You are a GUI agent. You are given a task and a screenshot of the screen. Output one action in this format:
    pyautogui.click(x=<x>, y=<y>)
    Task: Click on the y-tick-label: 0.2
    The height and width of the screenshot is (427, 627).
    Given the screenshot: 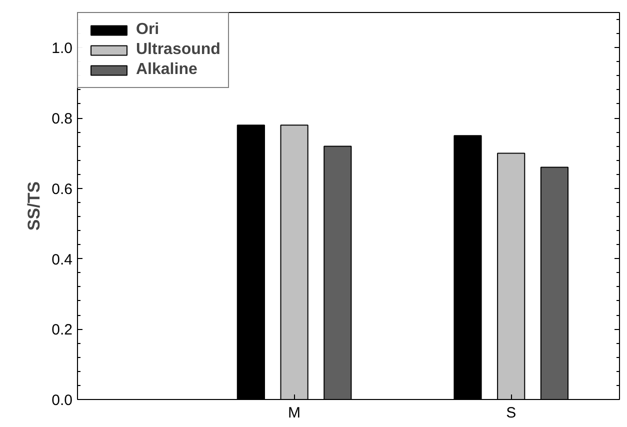 What is the action you would take?
    pyautogui.click(x=62, y=330)
    